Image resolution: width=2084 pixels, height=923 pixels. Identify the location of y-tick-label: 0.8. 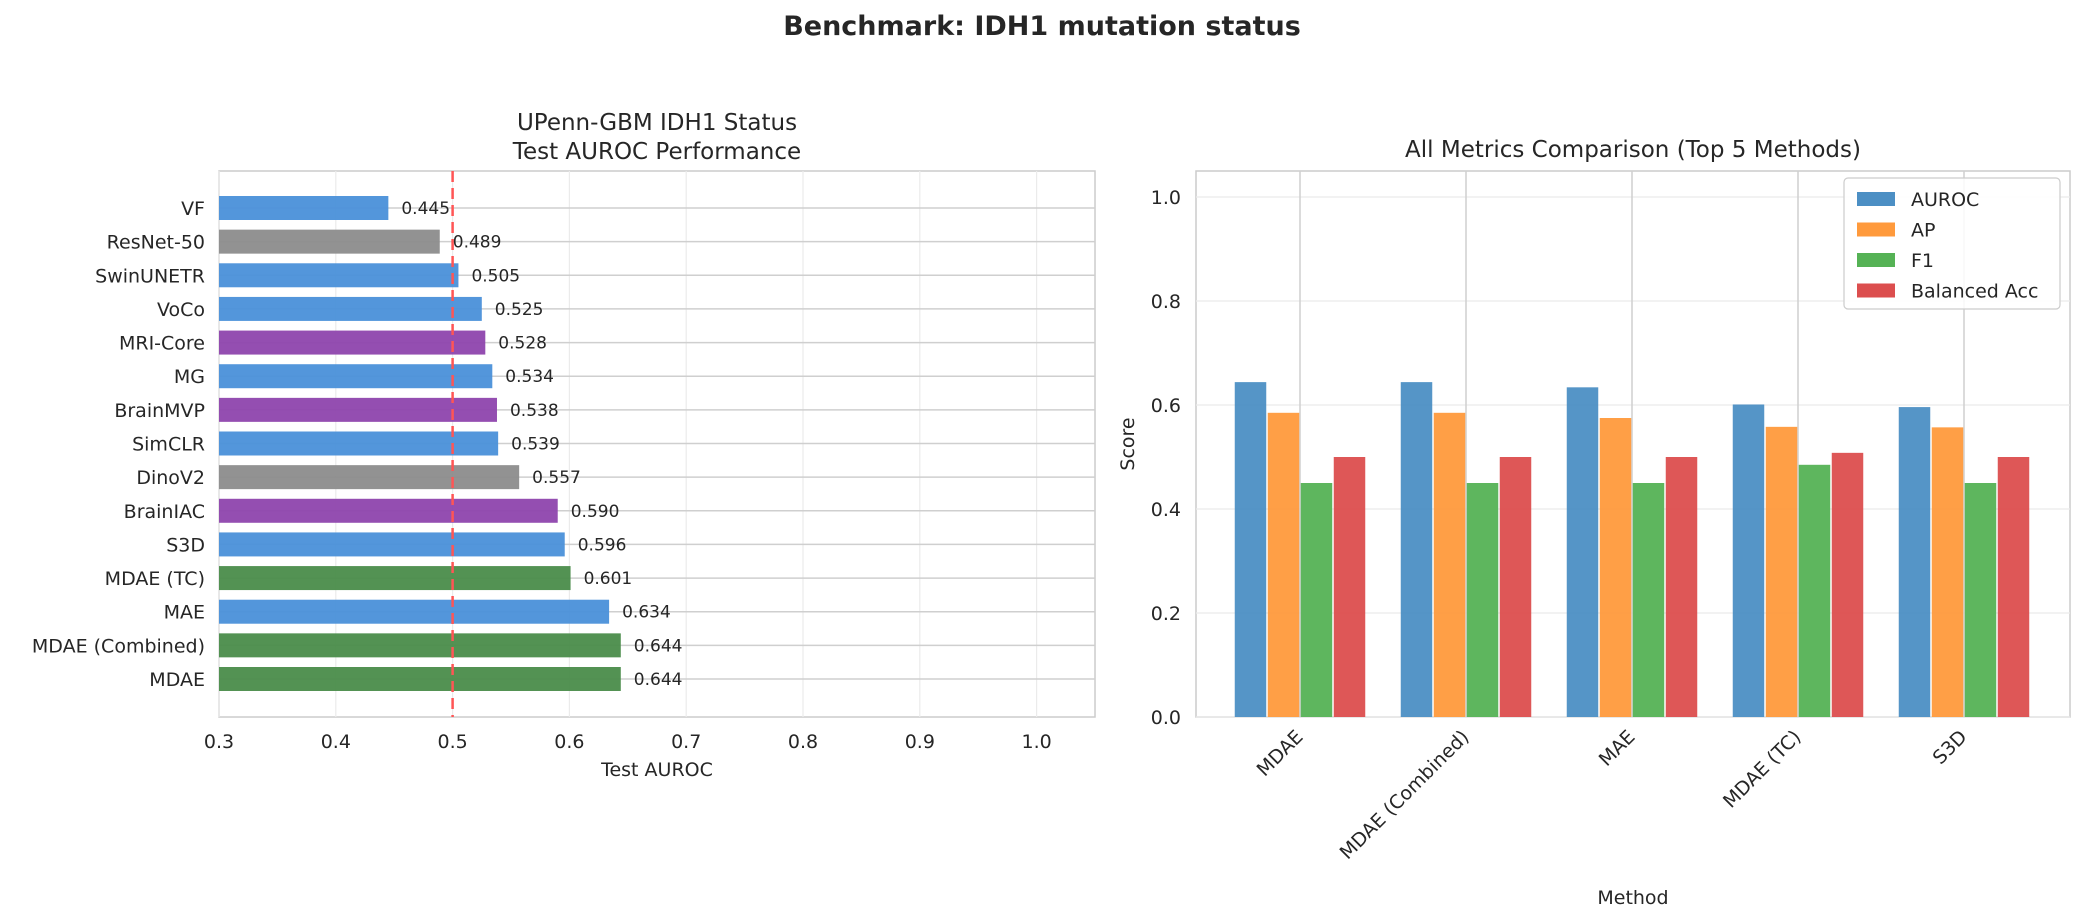
(1166, 302).